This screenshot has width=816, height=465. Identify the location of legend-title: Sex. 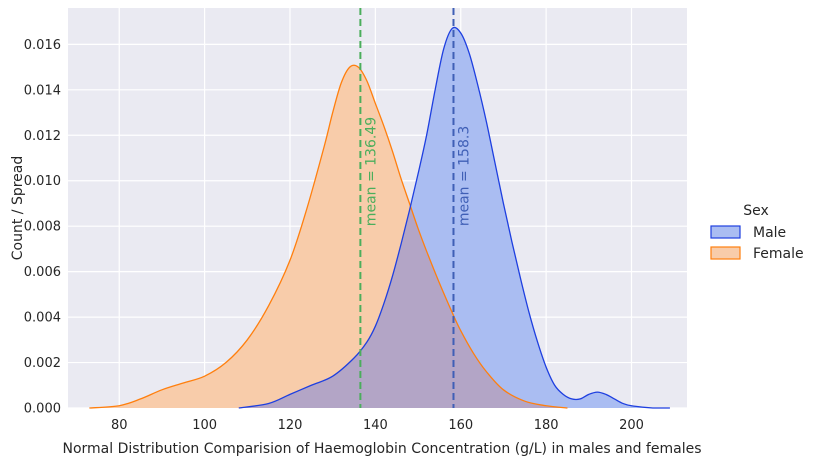
(756, 211).